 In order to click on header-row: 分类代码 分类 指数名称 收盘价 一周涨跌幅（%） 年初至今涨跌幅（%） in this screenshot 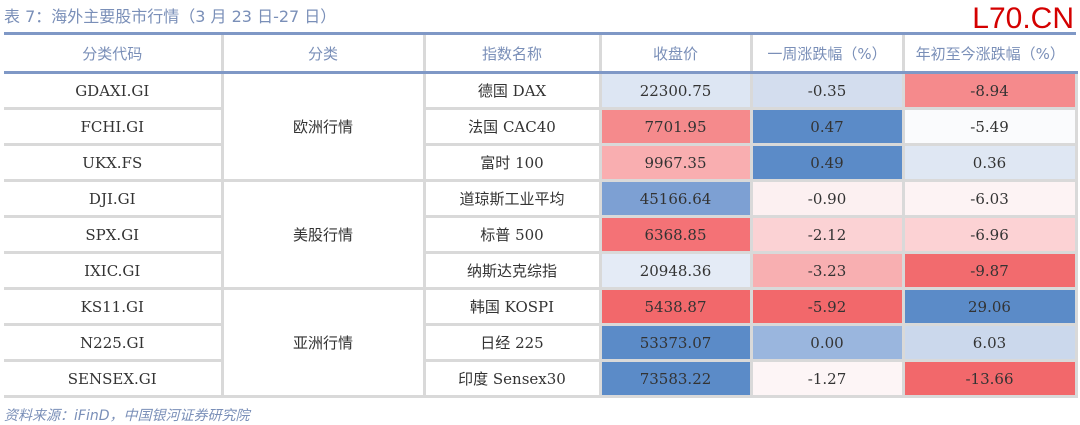, I will do `click(540, 53)`.